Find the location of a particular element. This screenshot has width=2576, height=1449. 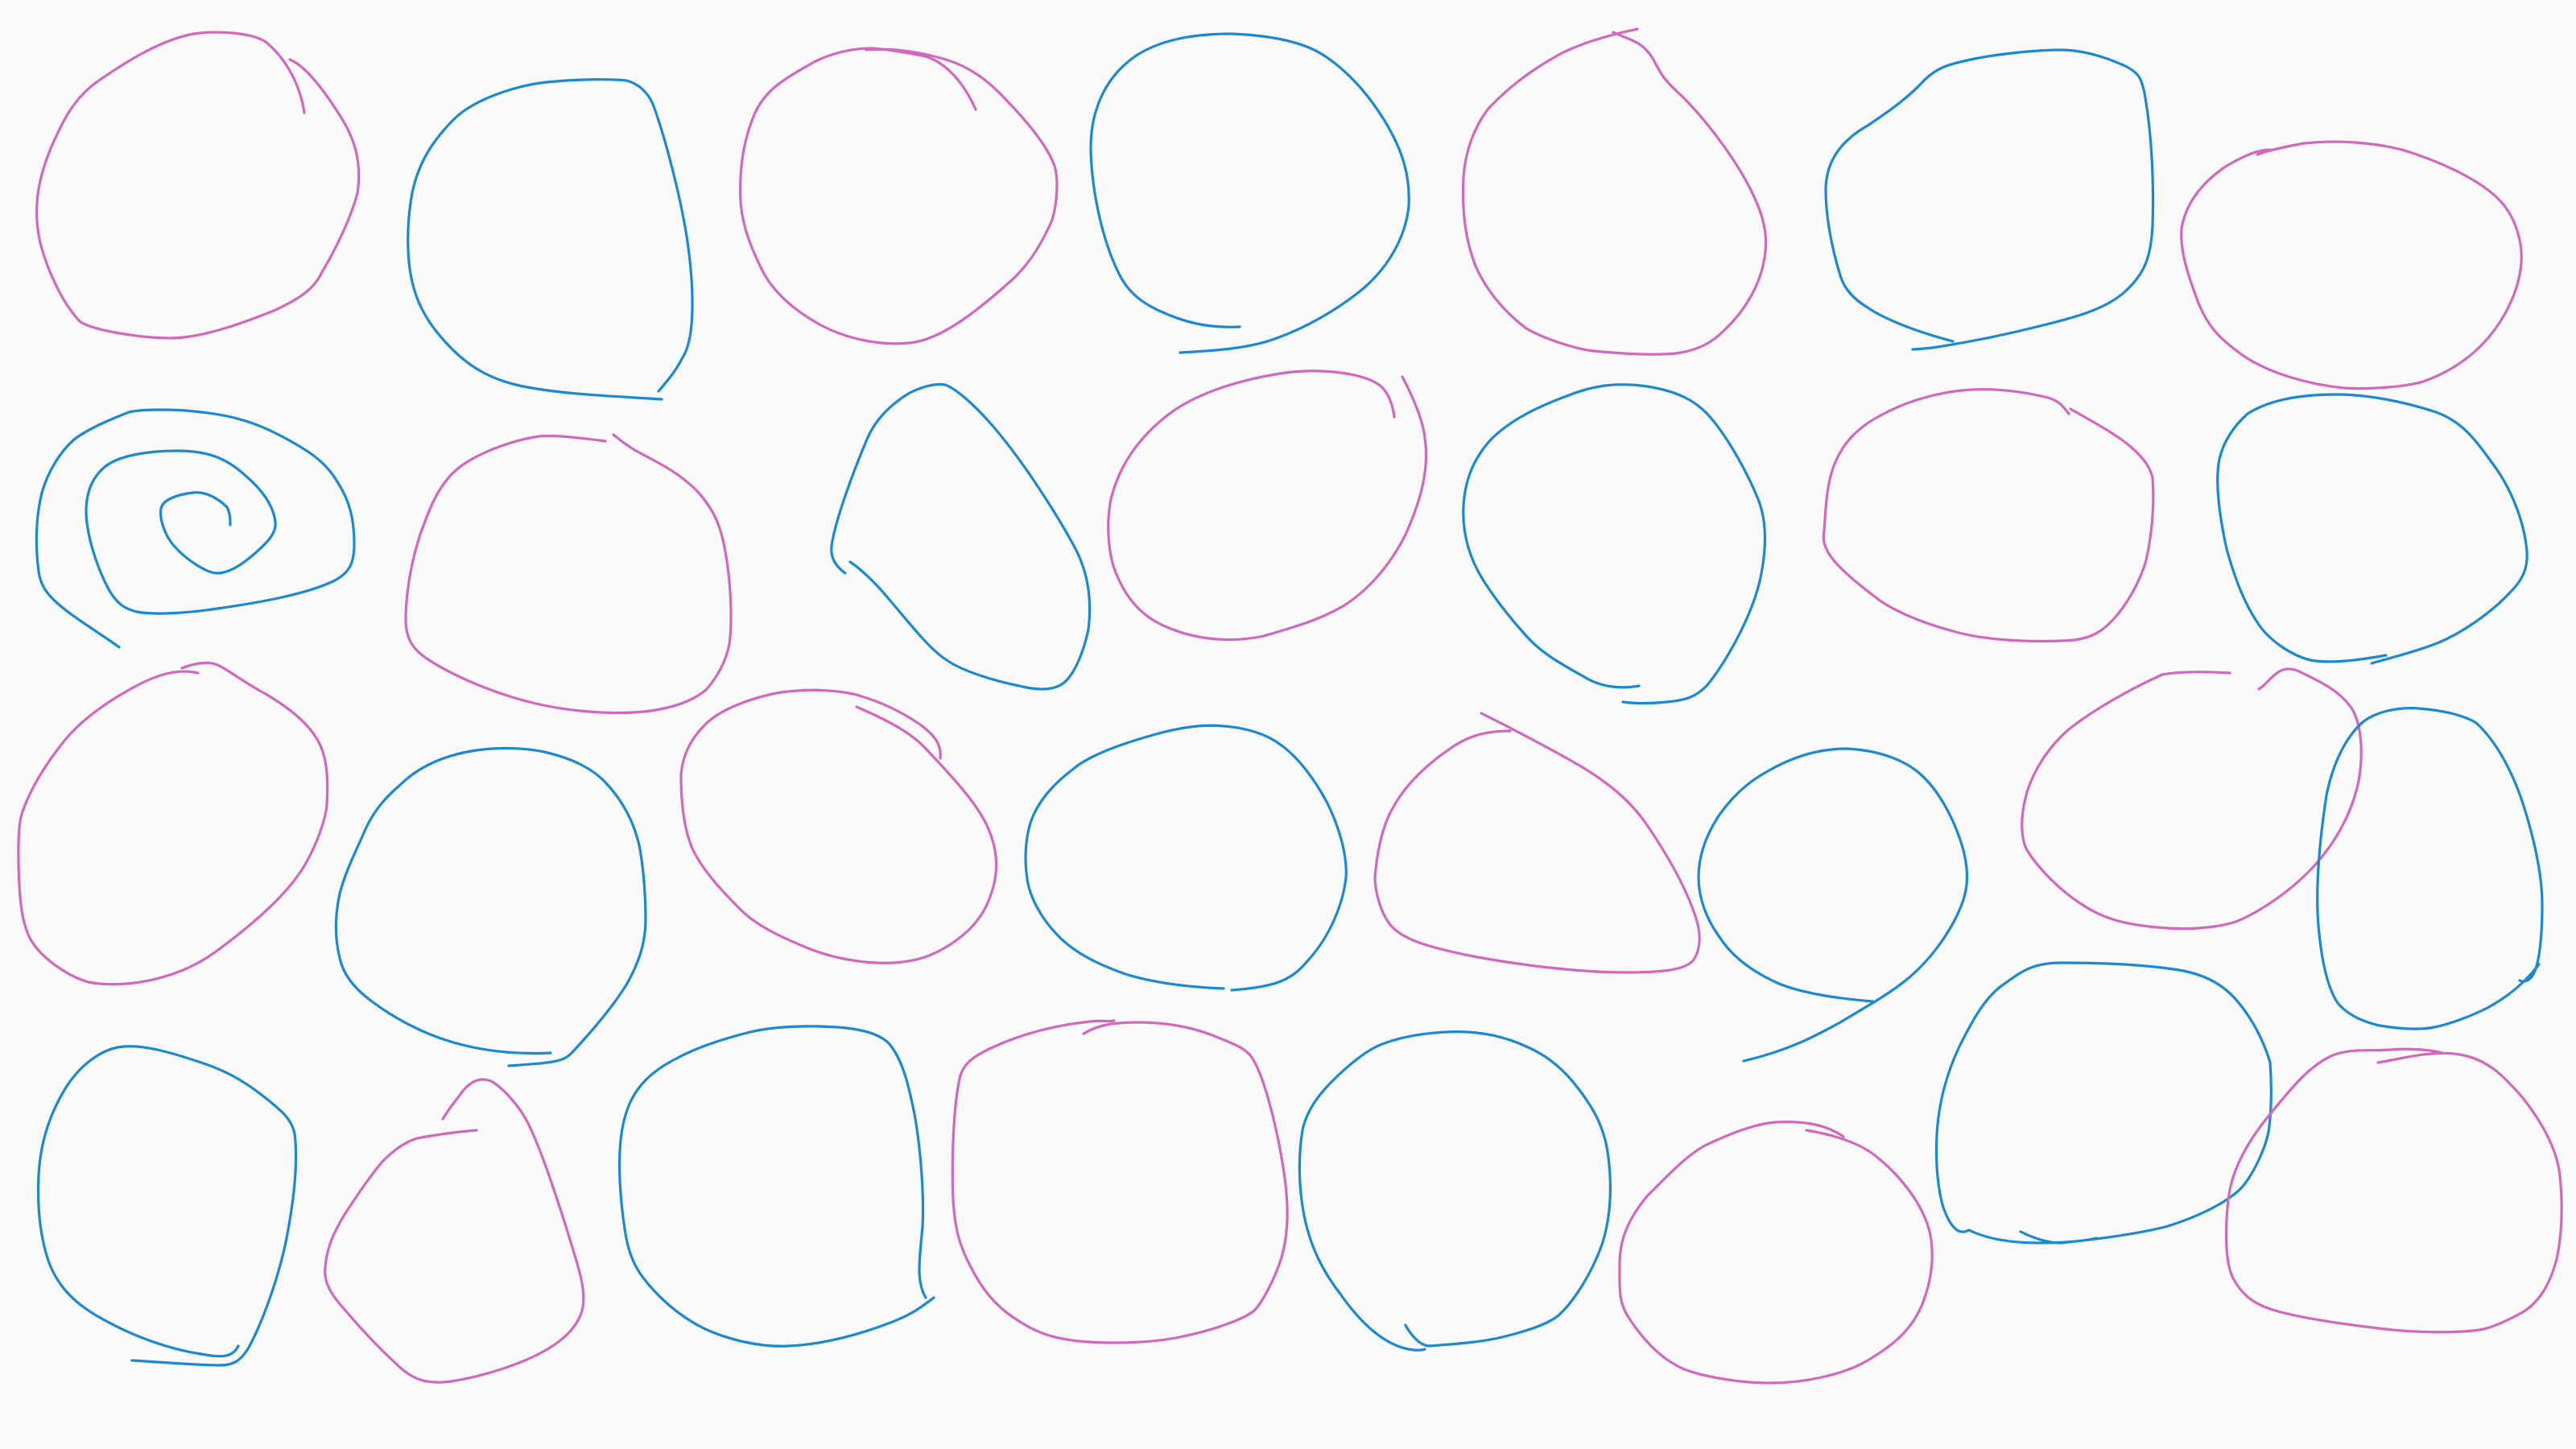

loop-shape-r1c5 is located at coordinates (1614, 191).